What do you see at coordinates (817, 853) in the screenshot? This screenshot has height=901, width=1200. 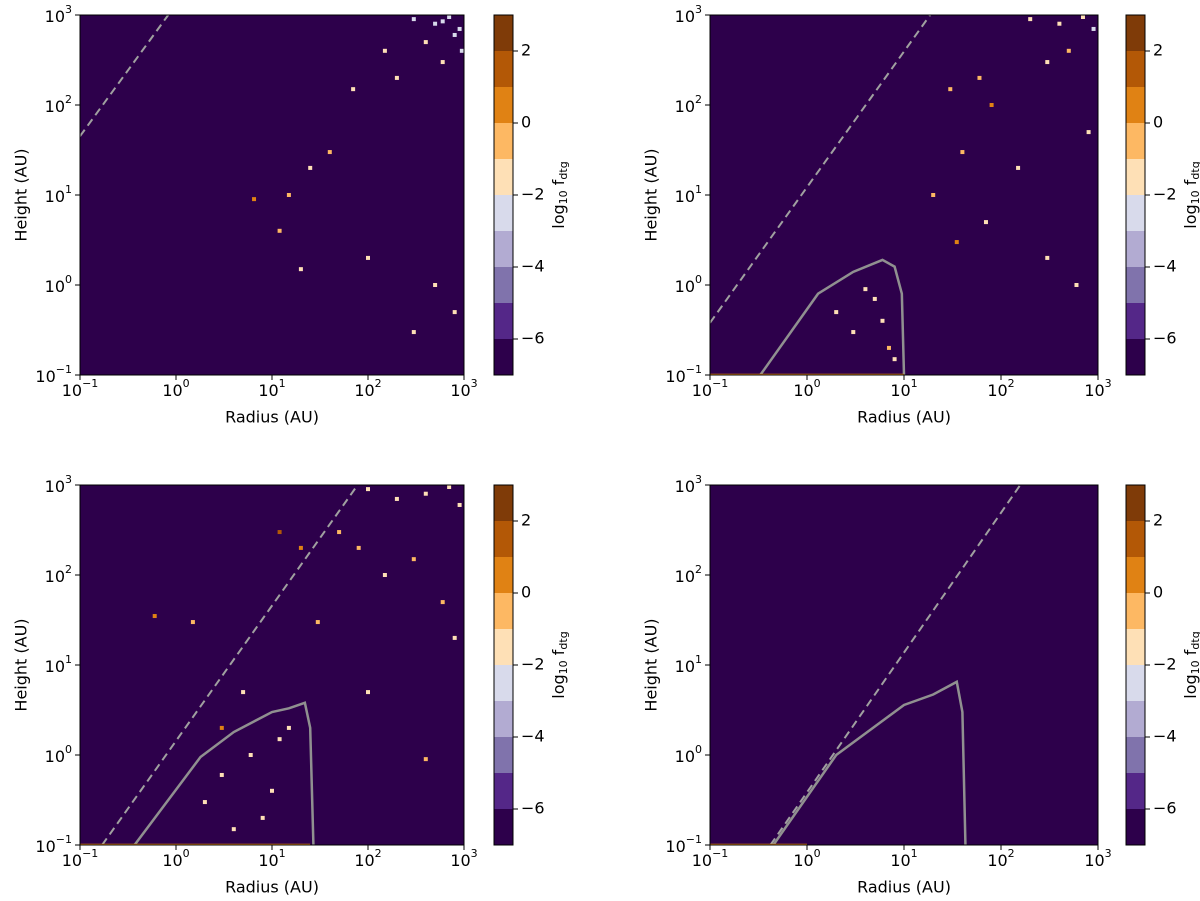 I see `tick-exponent: 0` at bounding box center [817, 853].